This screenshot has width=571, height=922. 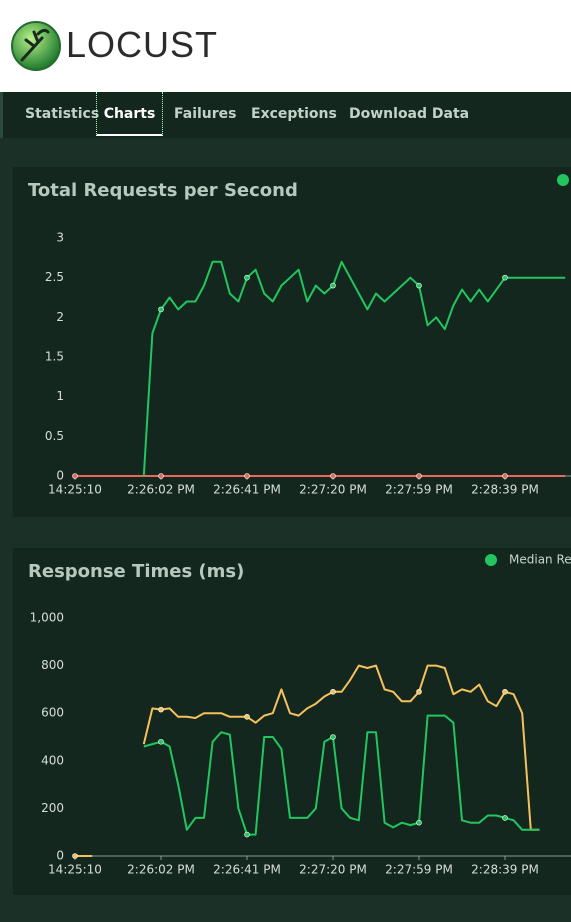 I want to click on chart-title: Response Times (ms), so click(x=136, y=571).